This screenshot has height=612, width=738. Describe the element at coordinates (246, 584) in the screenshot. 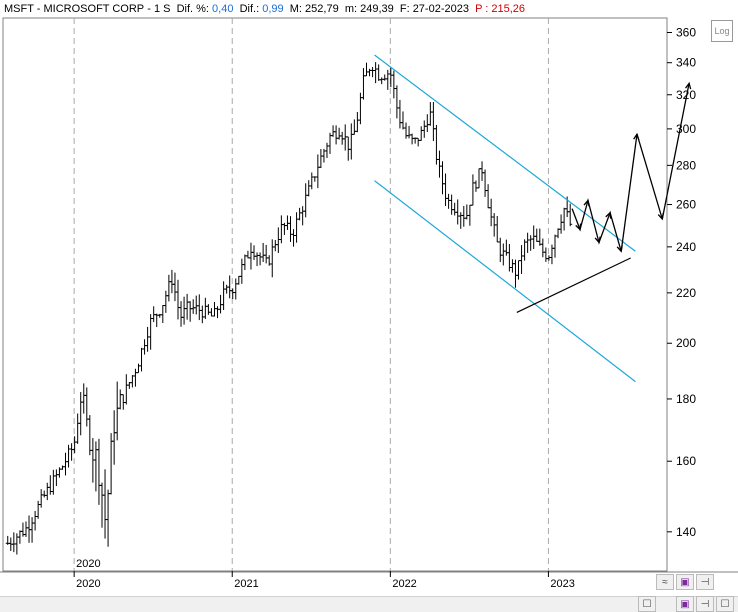

I see `x-tick-label: 2021` at that location.